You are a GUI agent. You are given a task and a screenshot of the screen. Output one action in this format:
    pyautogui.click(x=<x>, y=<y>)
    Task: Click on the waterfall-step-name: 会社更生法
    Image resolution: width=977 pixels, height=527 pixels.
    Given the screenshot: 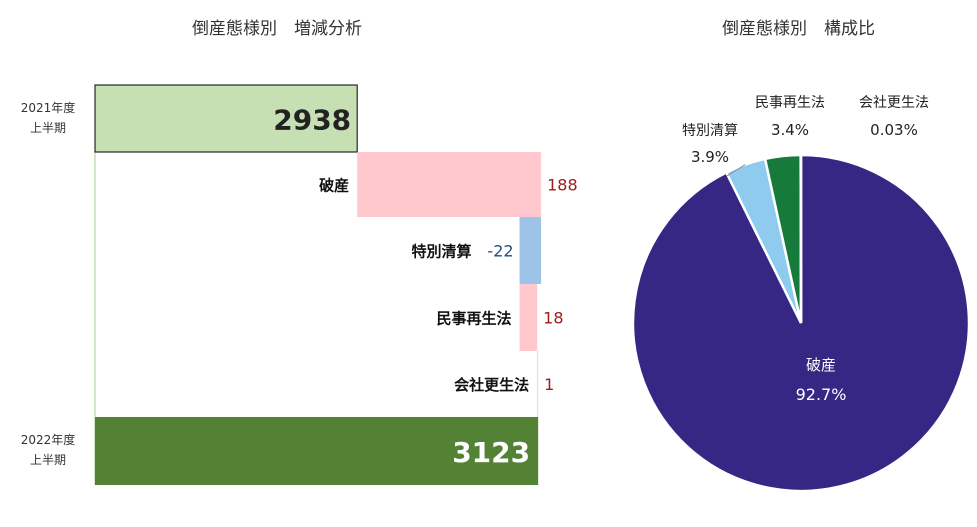 What is the action you would take?
    pyautogui.click(x=491, y=385)
    